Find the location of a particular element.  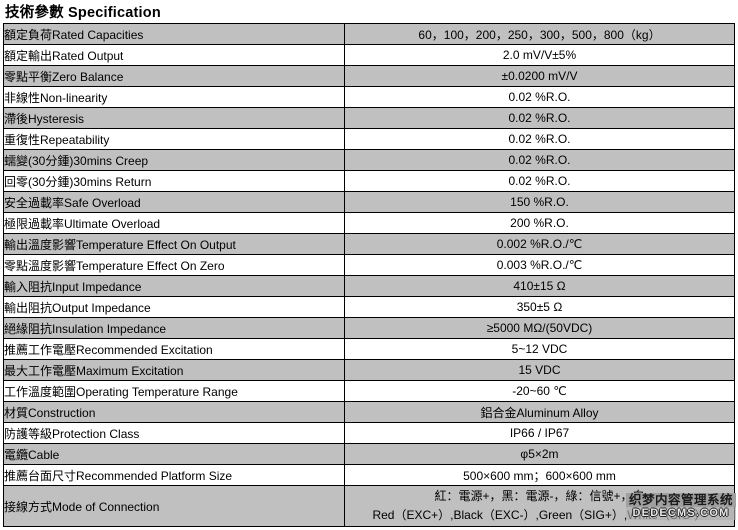

spec-parameter-label: 蠕變(30分鍾)30mins Creep is located at coordinates (174, 160).